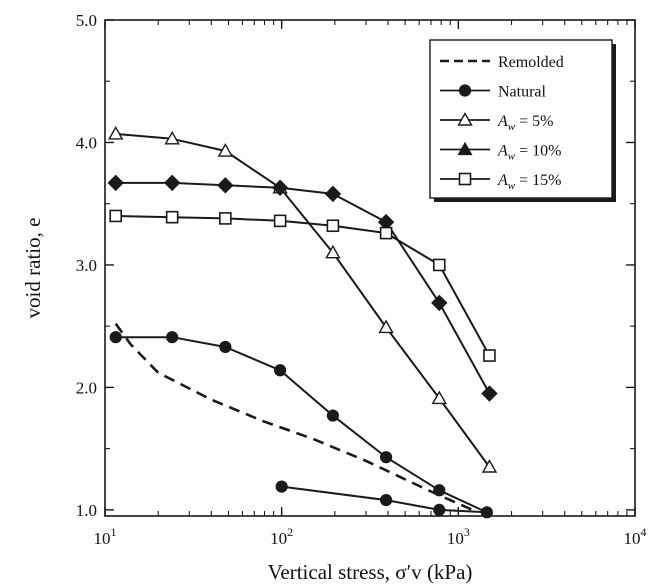 This screenshot has height=587, width=656. What do you see at coordinates (281, 536) in the screenshot?
I see `x-tick-label: 10²` at bounding box center [281, 536].